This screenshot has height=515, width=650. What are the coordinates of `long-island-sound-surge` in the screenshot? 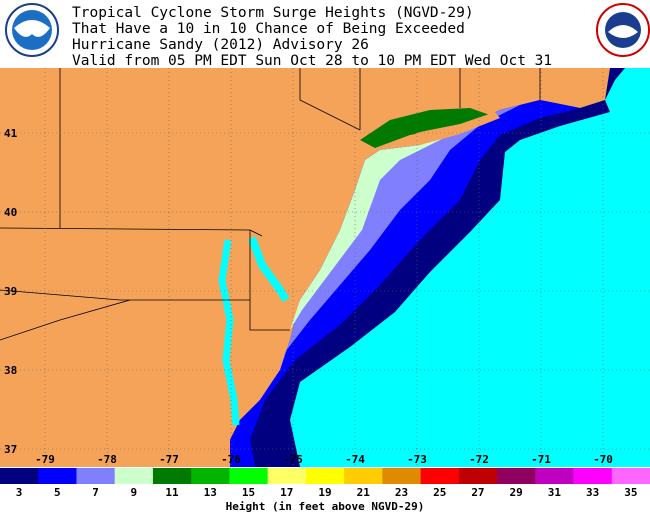 It's located at (425, 128).